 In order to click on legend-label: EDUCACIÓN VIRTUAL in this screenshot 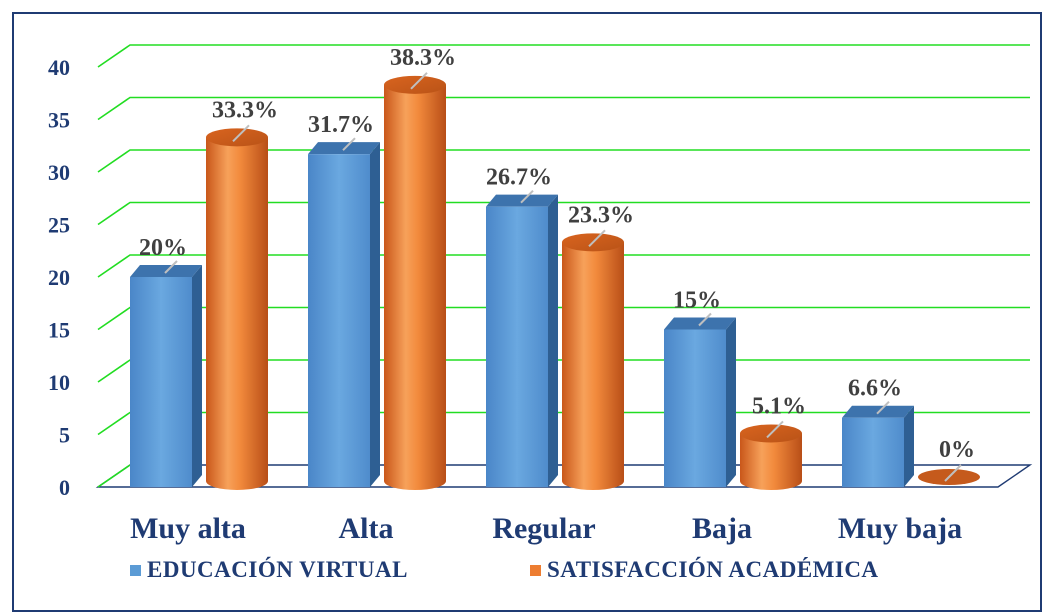, I will do `click(277, 569)`.